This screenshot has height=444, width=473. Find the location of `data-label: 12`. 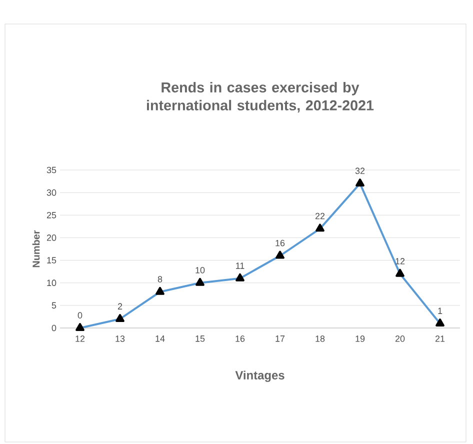

data-label: 12 is located at coordinates (400, 261).